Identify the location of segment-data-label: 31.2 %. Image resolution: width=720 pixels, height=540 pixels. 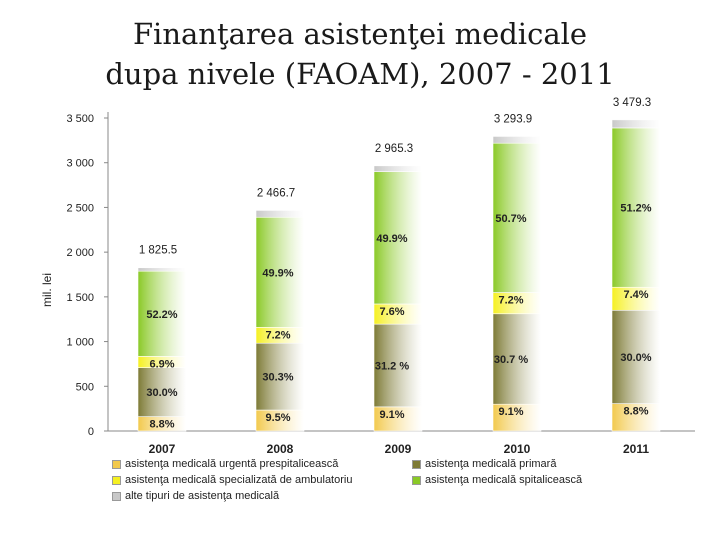
(392, 367).